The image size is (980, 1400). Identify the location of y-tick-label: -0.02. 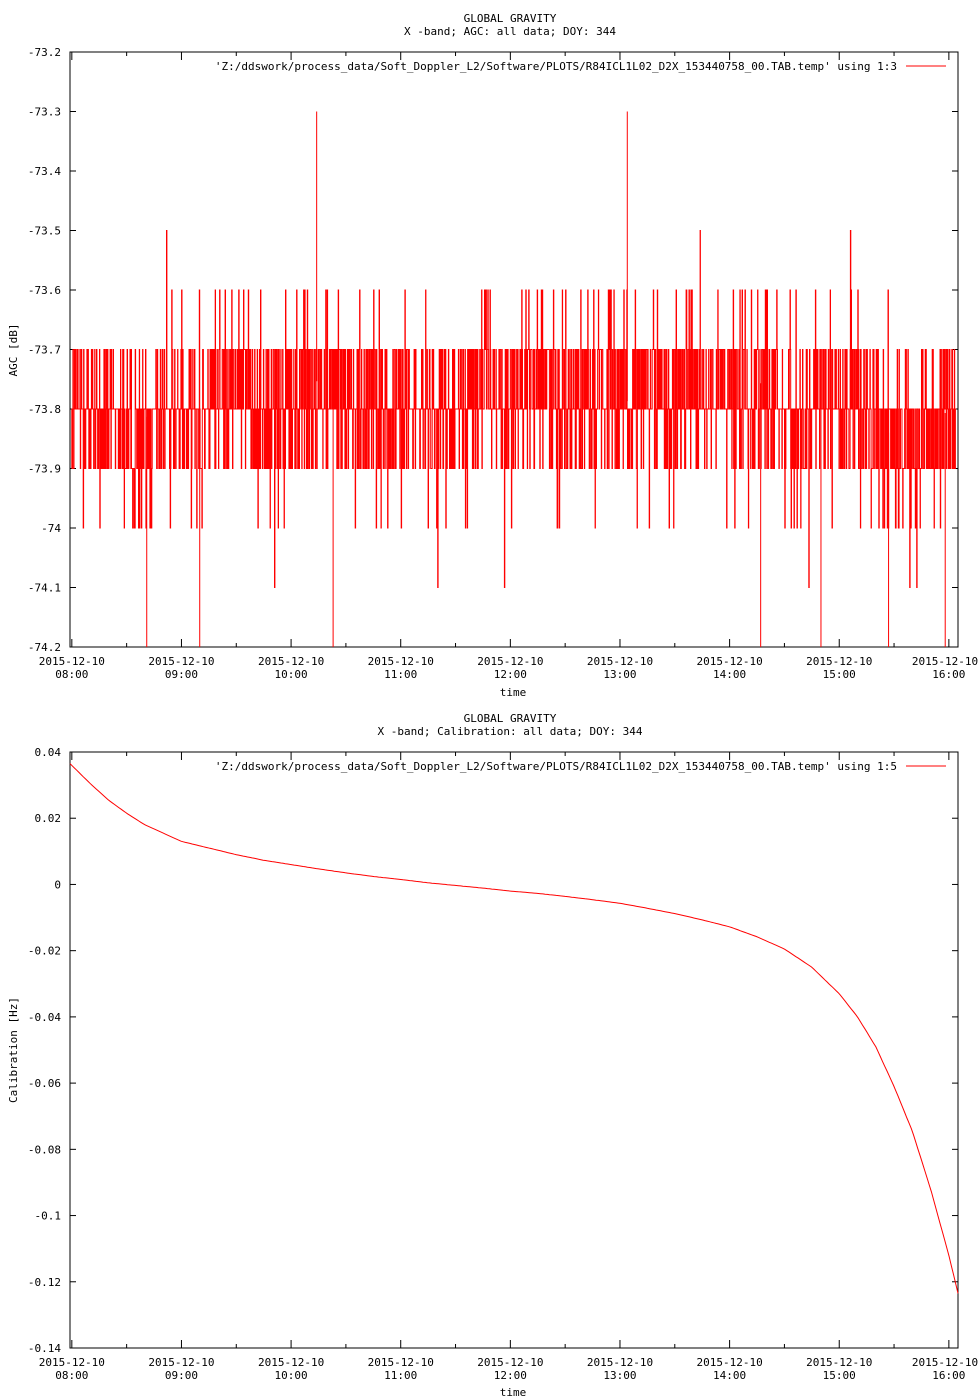
(44, 951).